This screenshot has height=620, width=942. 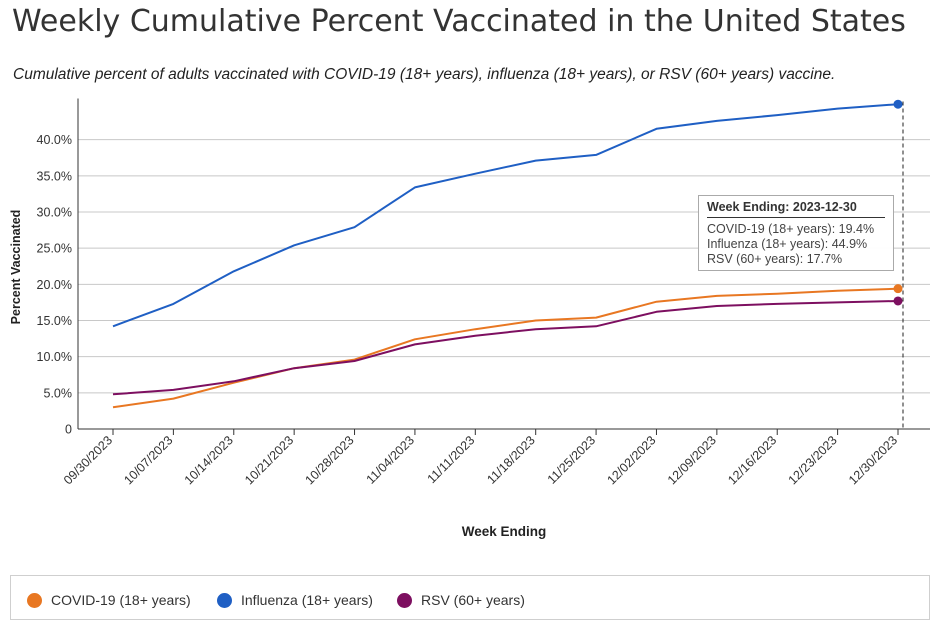 What do you see at coordinates (54, 140) in the screenshot?
I see `y-tick-label: 40.0%` at bounding box center [54, 140].